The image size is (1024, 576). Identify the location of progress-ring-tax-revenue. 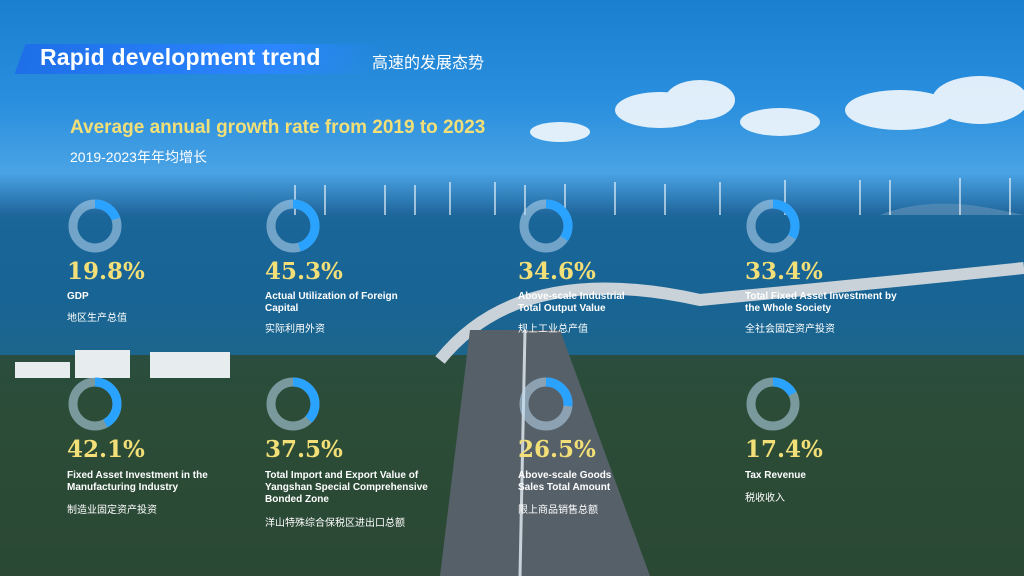
(773, 404).